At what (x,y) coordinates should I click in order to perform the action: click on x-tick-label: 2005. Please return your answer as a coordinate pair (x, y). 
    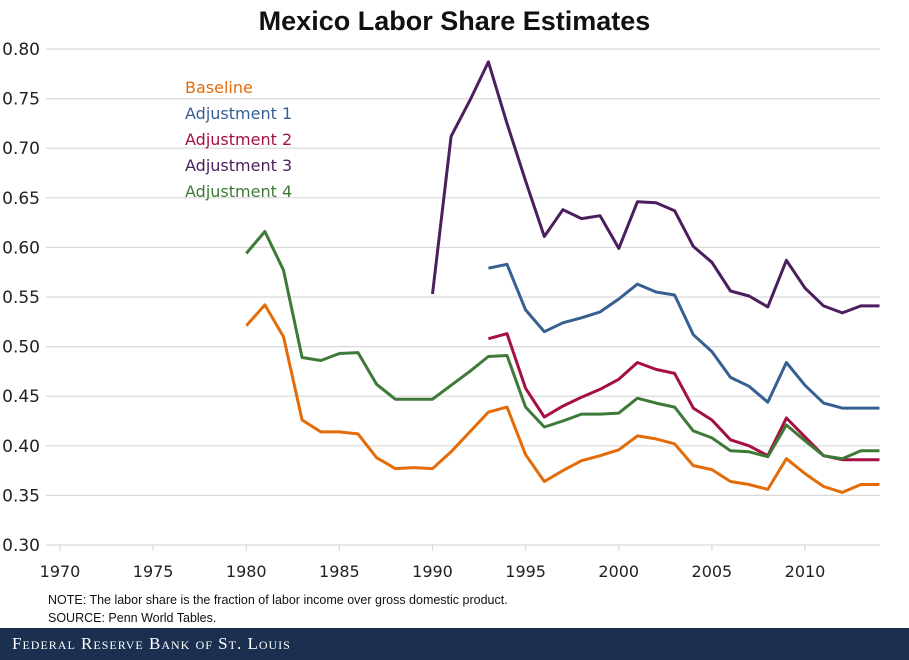
    Looking at the image, I should click on (712, 571).